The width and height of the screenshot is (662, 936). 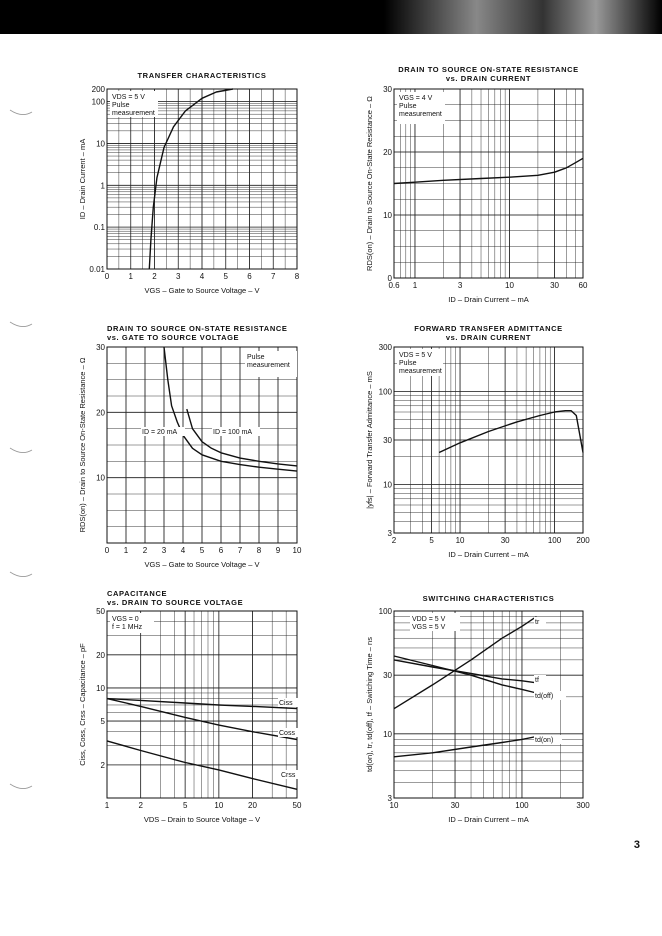 I want to click on y-axis-label: |yfs| – Forward Transfer Admittance – mS, so click(x=369, y=440).